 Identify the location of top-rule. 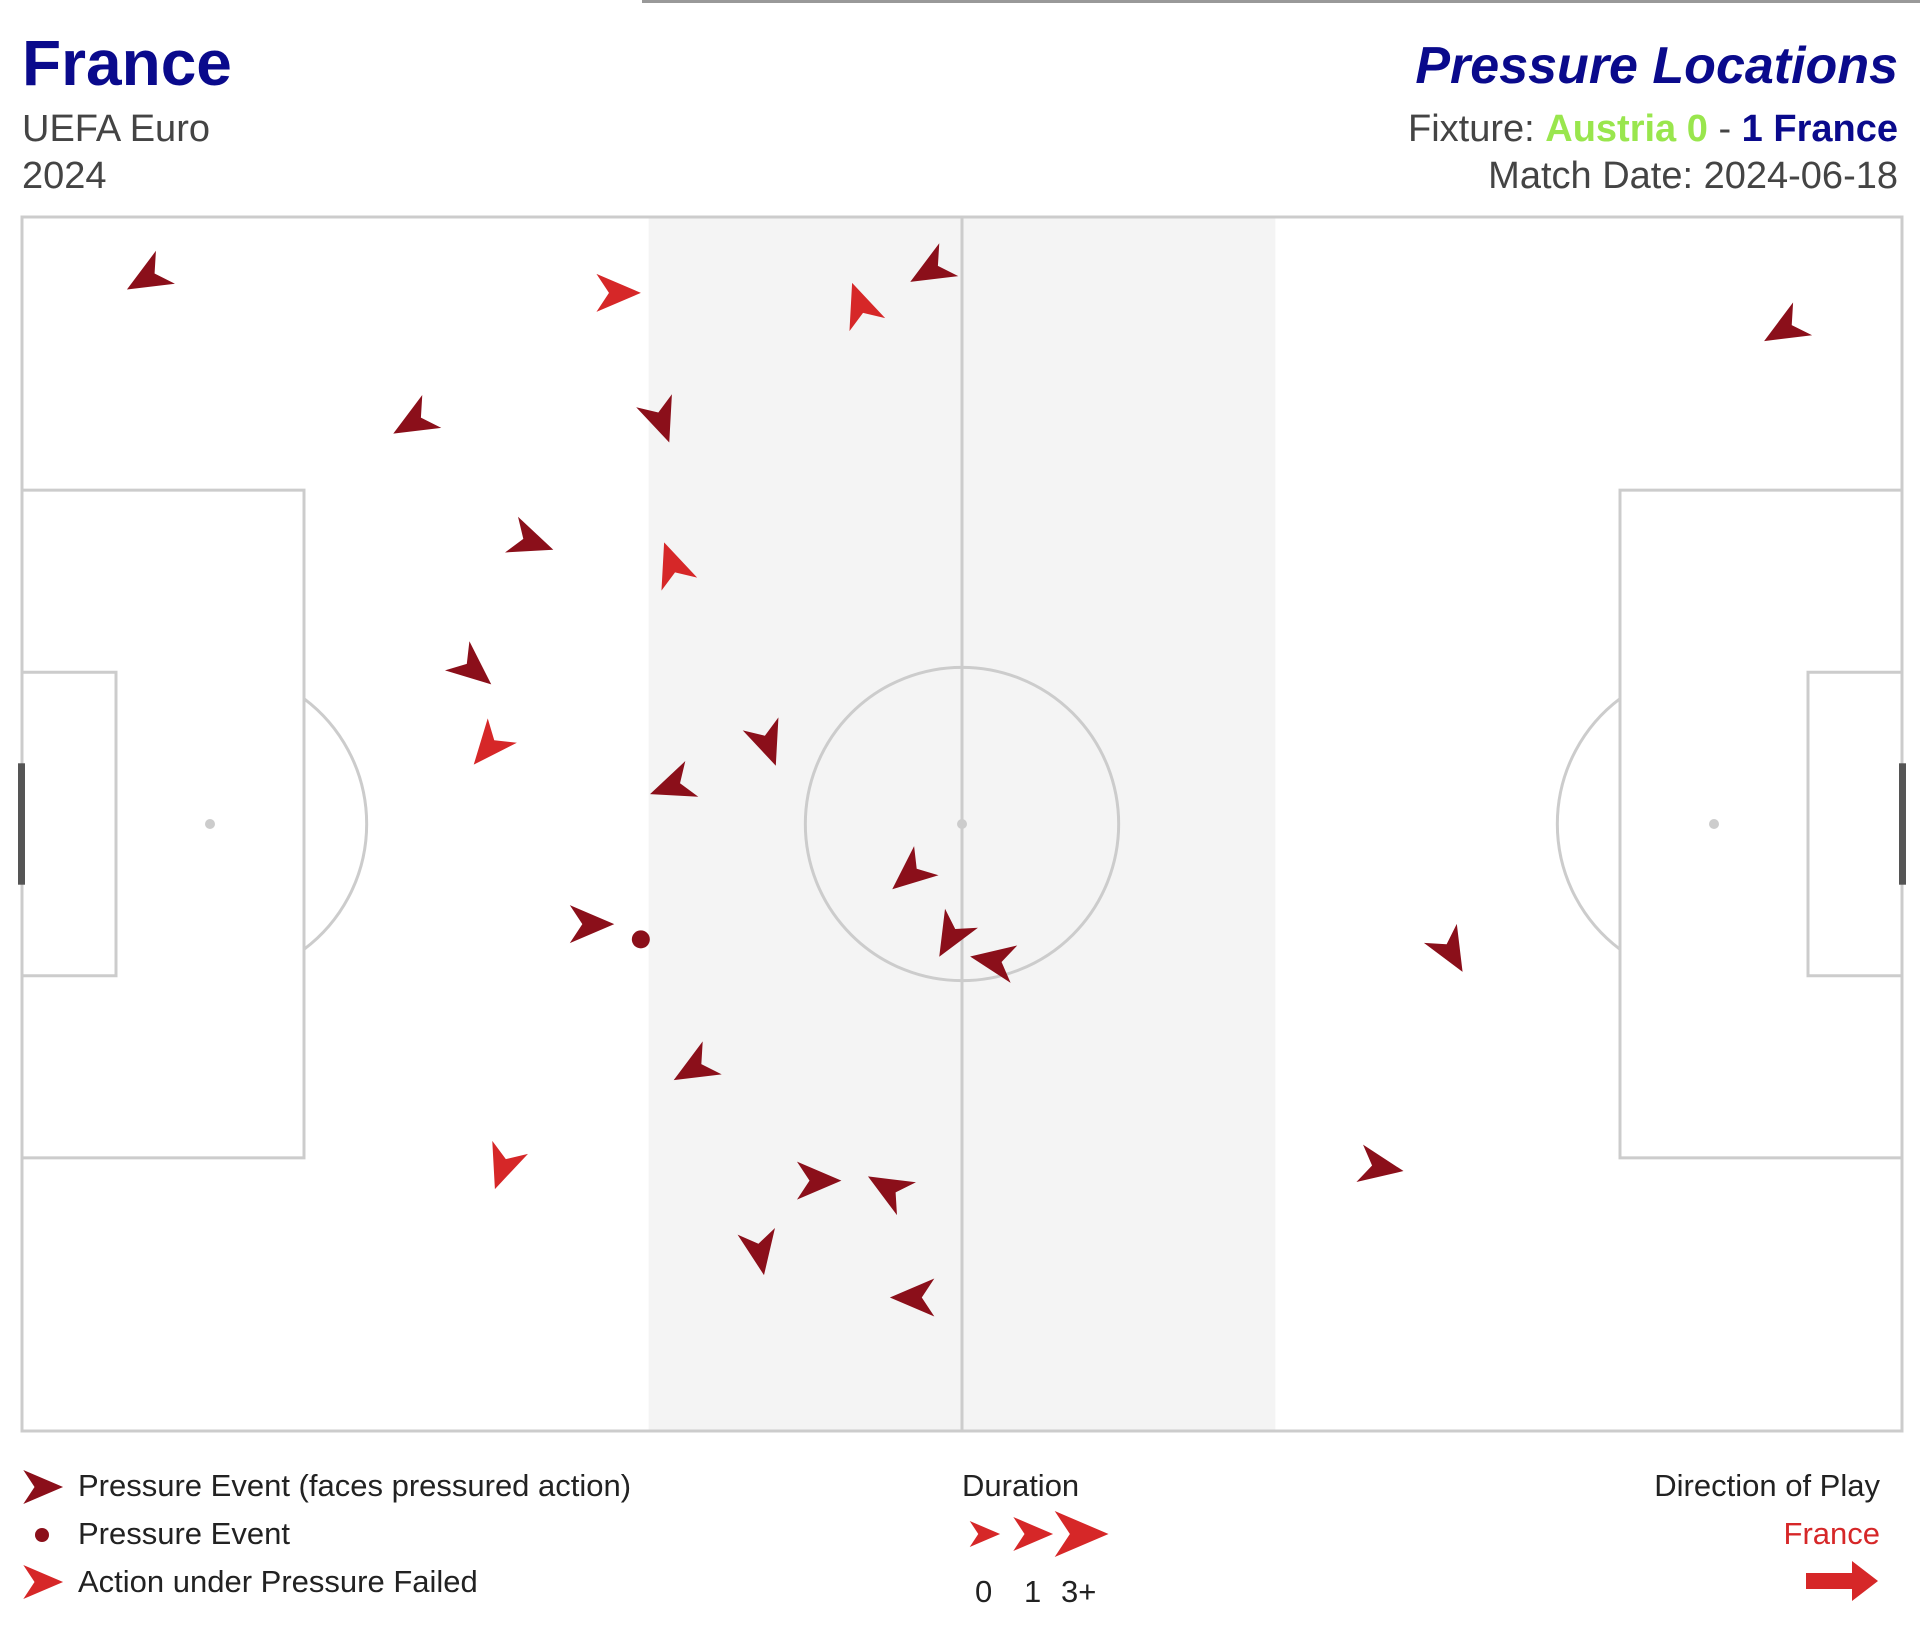
(1281, 1).